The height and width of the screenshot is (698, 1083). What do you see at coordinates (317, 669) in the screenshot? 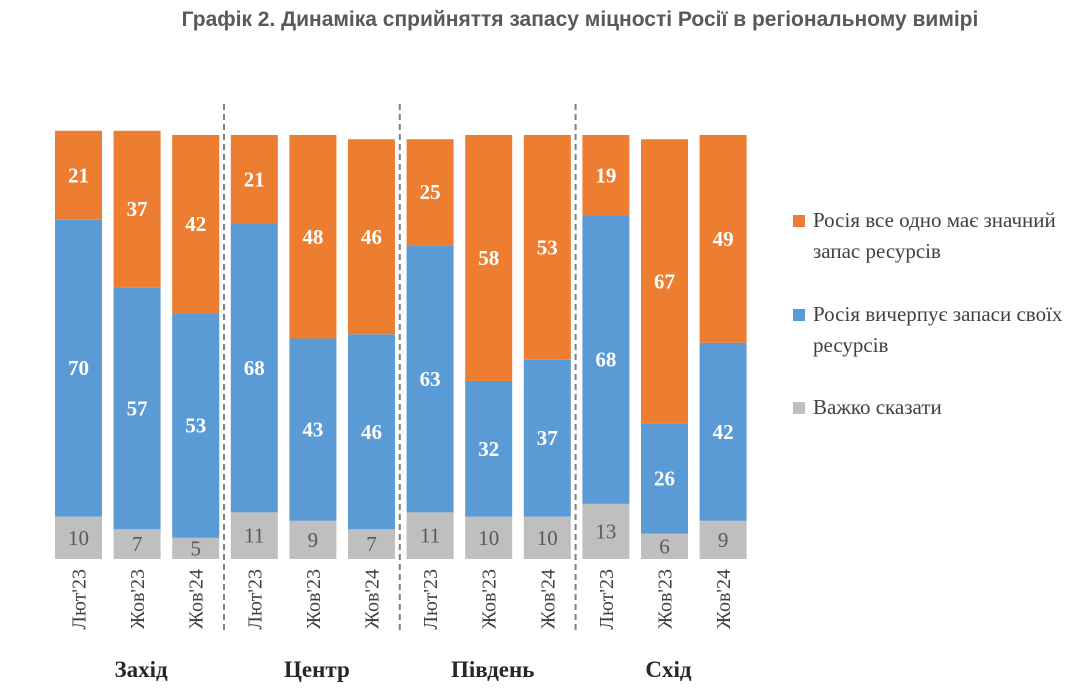
I see `region-label: Центр` at bounding box center [317, 669].